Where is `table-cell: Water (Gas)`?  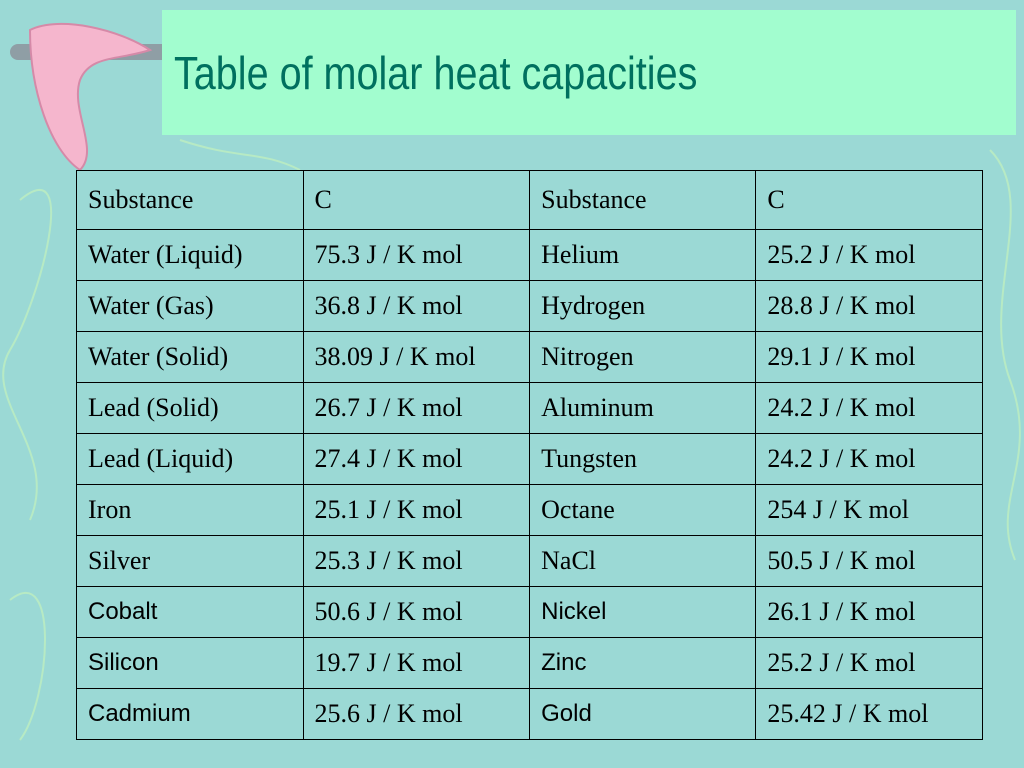 table-cell: Water (Gas) is located at coordinates (190, 306).